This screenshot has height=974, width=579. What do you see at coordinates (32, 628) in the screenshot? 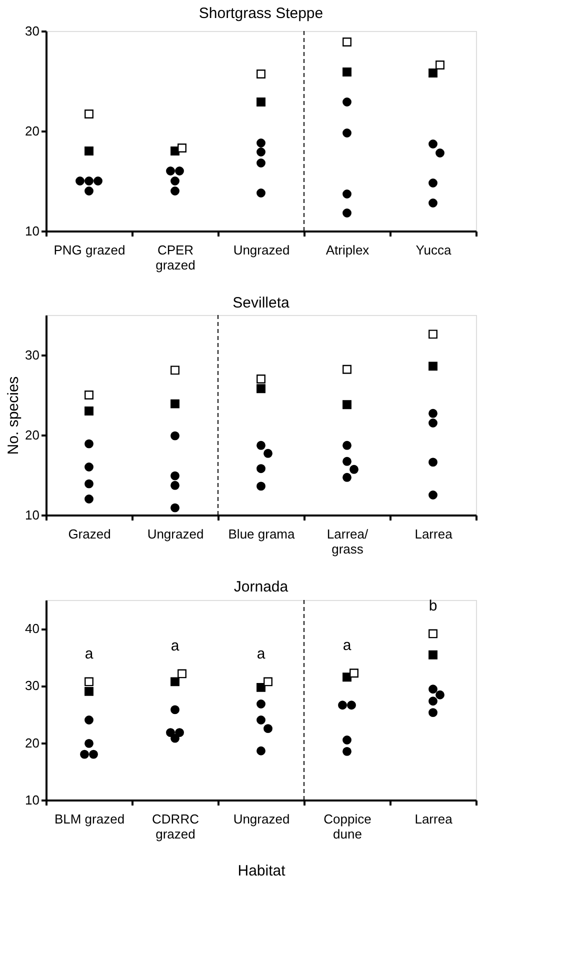
I see `y-tick-label: 40` at bounding box center [32, 628].